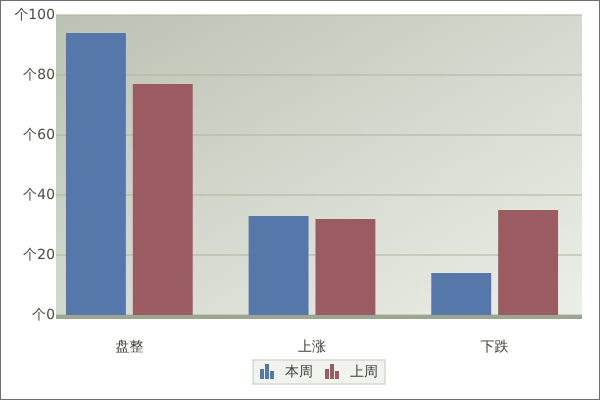 The image size is (600, 400). I want to click on x-tick-label: 上涨, so click(312, 347).